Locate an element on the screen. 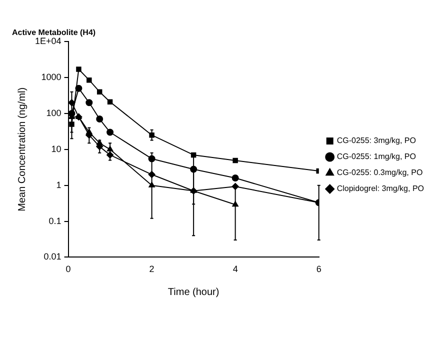  y-tick-label: 0.1 is located at coordinates (55, 221).